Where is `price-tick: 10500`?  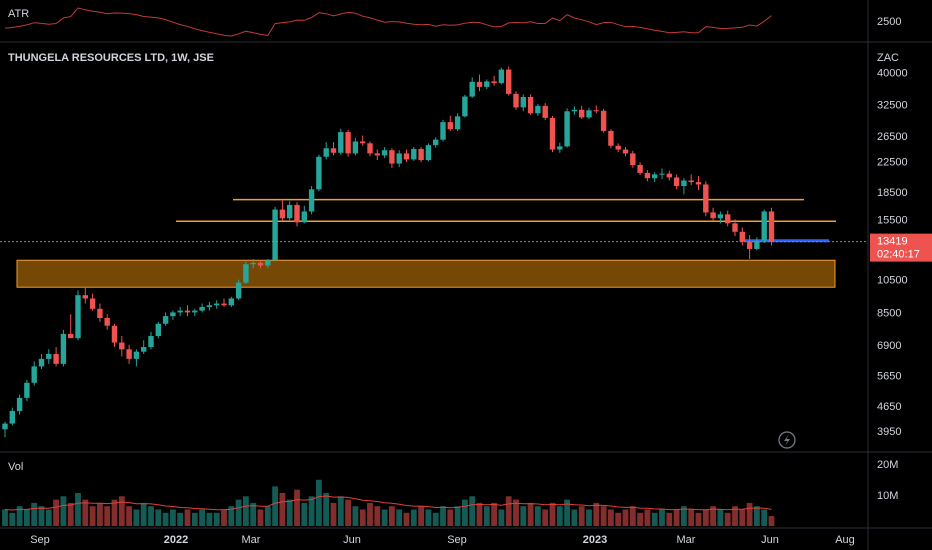
price-tick: 10500 is located at coordinates (892, 281).